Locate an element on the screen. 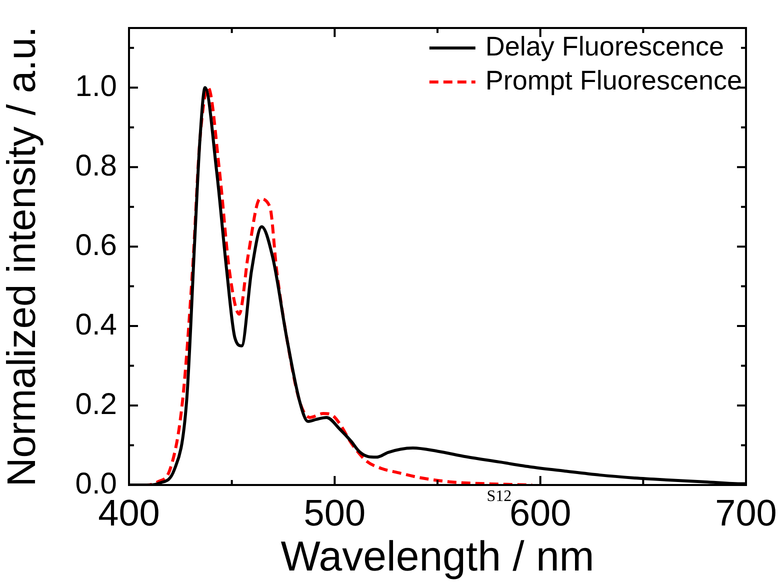 This screenshot has height=584, width=782. y-tick-label: 0.6 is located at coordinates (96, 245).